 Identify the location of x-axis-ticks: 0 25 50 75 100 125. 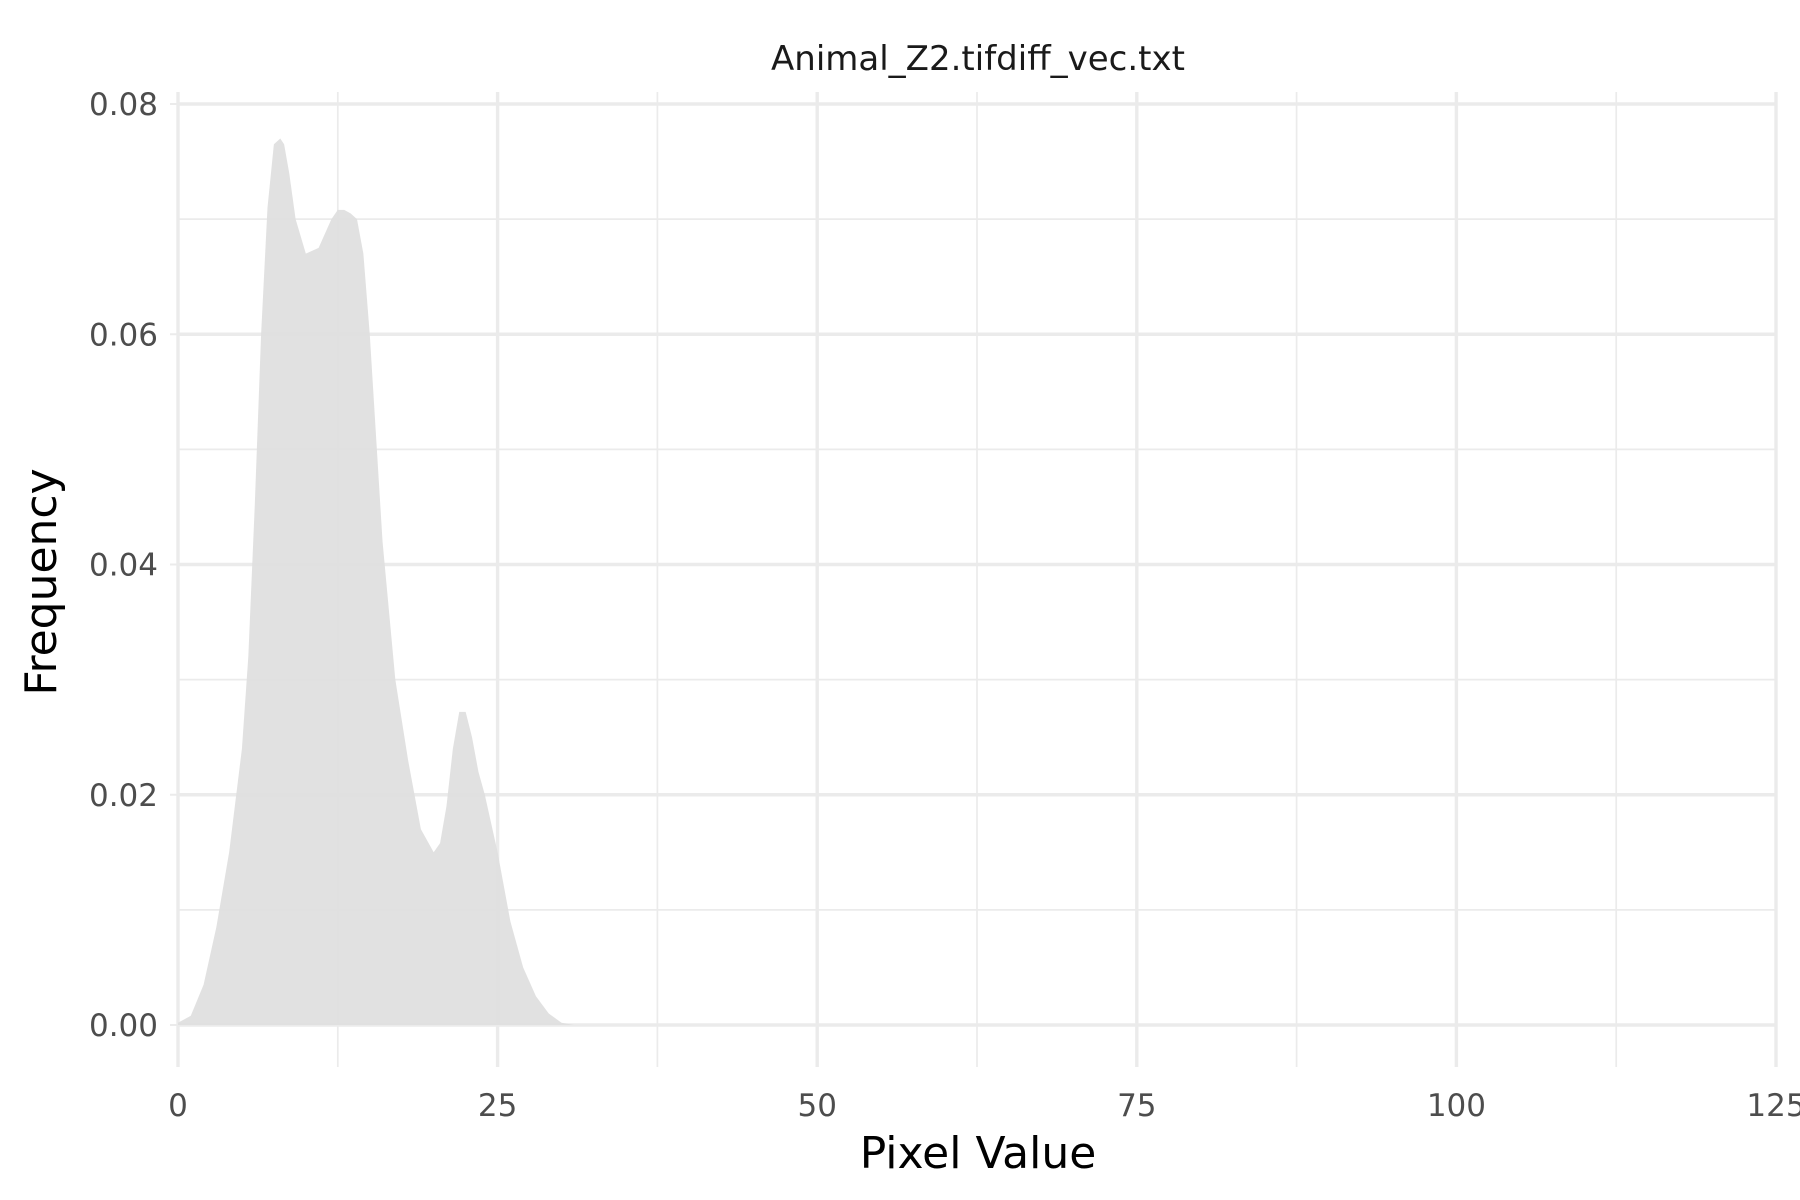
(984, 1106).